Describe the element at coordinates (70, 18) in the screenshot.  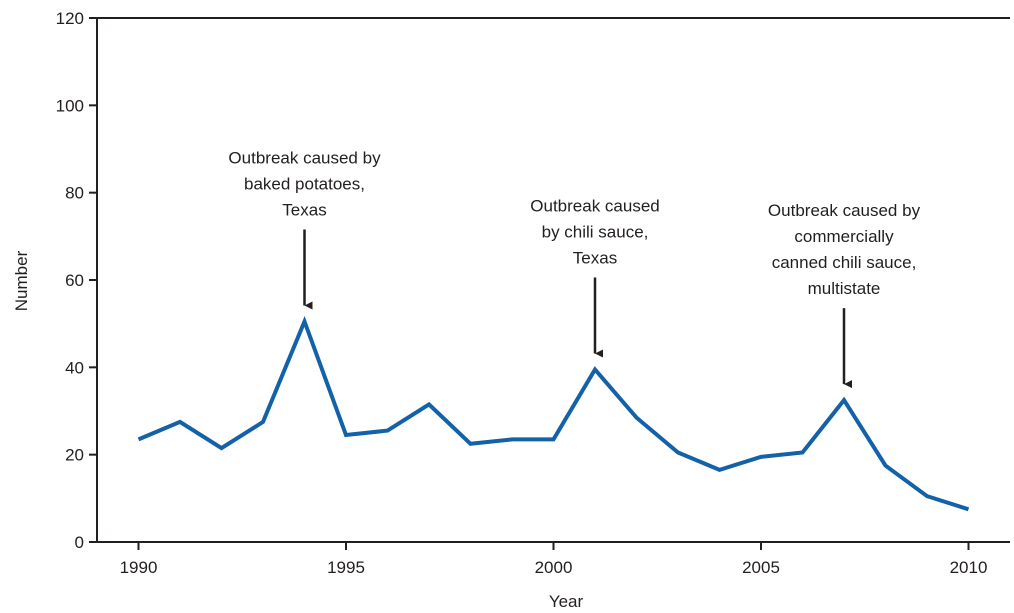
I see `y-tick-label: 120` at that location.